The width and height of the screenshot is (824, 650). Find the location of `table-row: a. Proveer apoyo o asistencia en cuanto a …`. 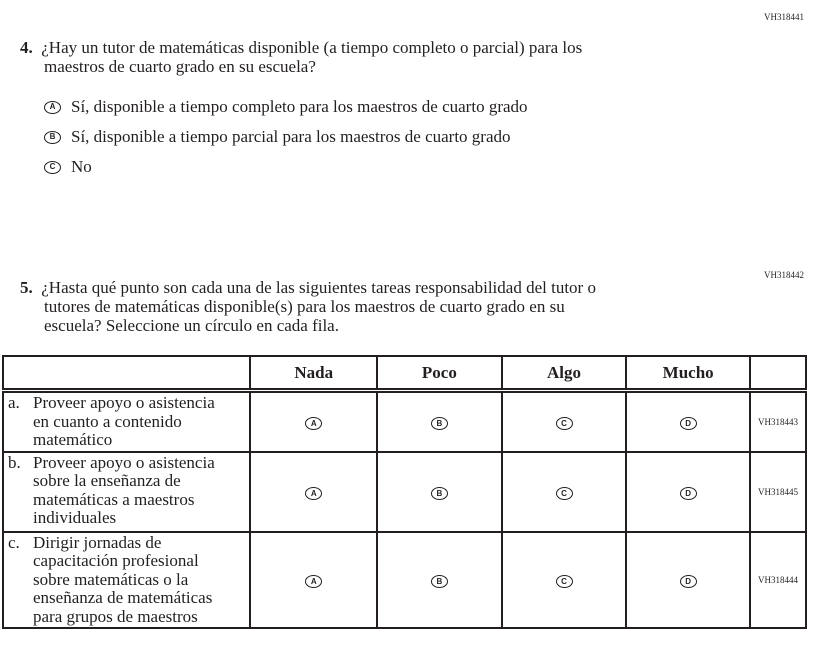

table-row: a. Proveer apoyo o asistencia en cuanto a … is located at coordinates (404, 421).